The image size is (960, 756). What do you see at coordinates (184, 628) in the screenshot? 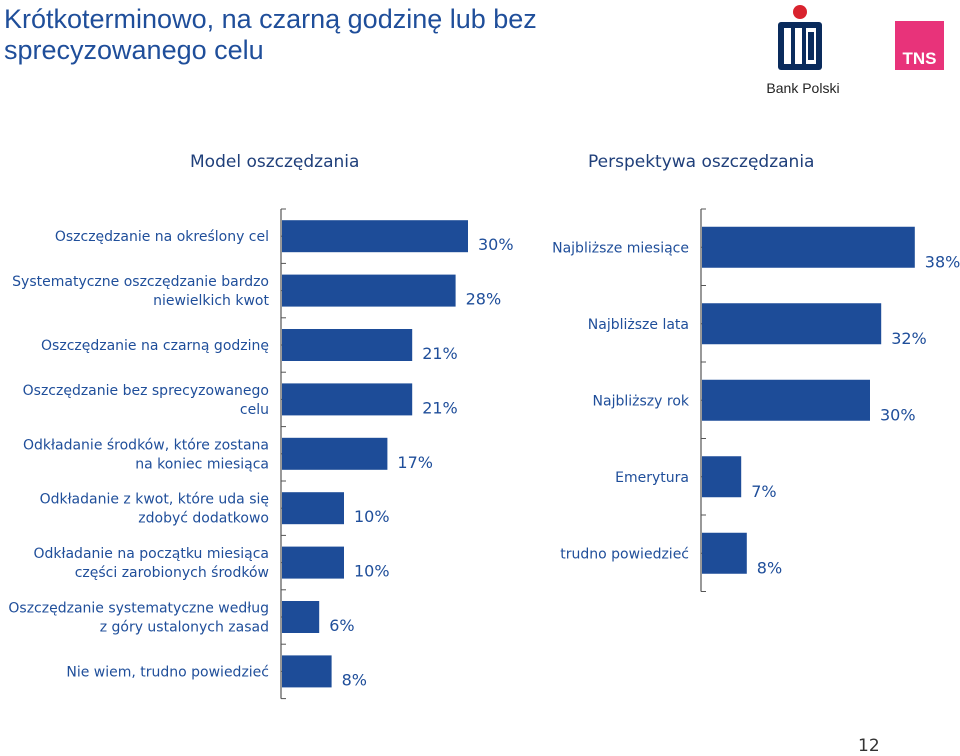
I see `category-label: z góry ustalonych zasad` at bounding box center [184, 628].